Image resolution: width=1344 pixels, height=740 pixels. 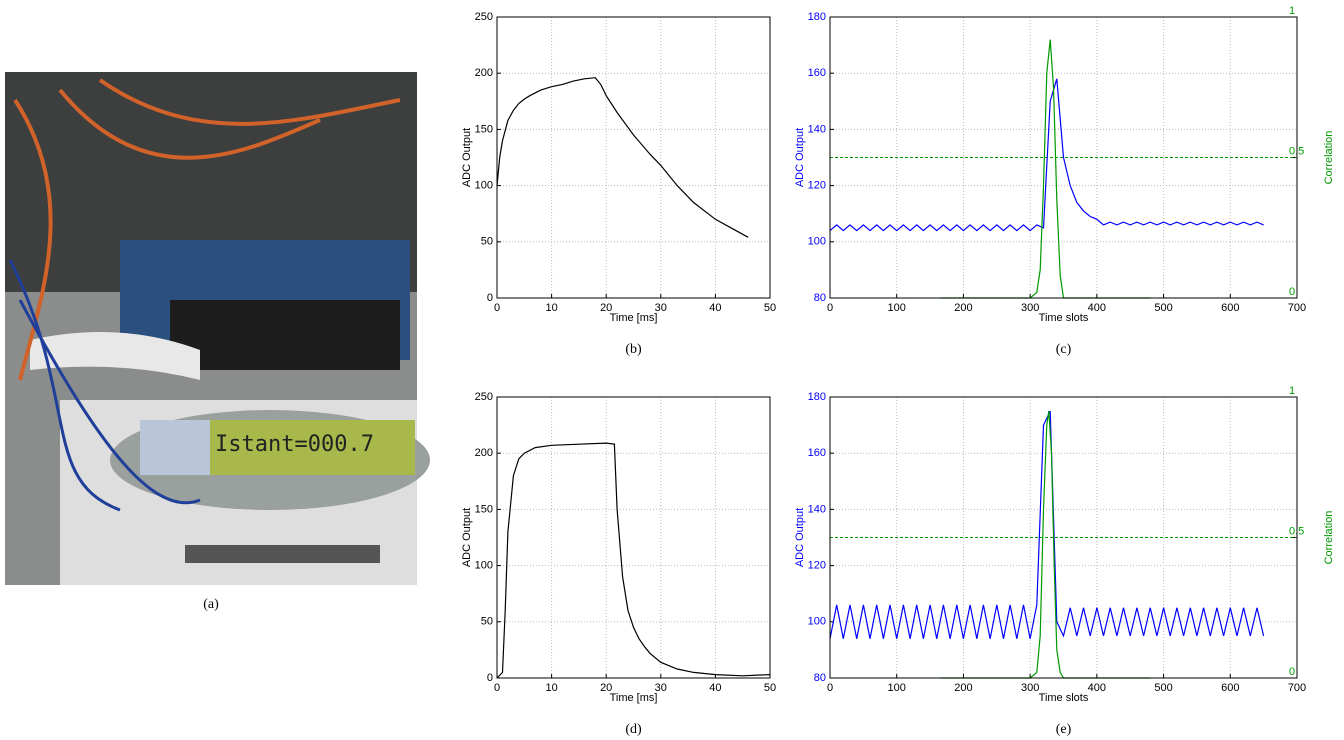 I want to click on caption: (d), so click(x=633, y=729).